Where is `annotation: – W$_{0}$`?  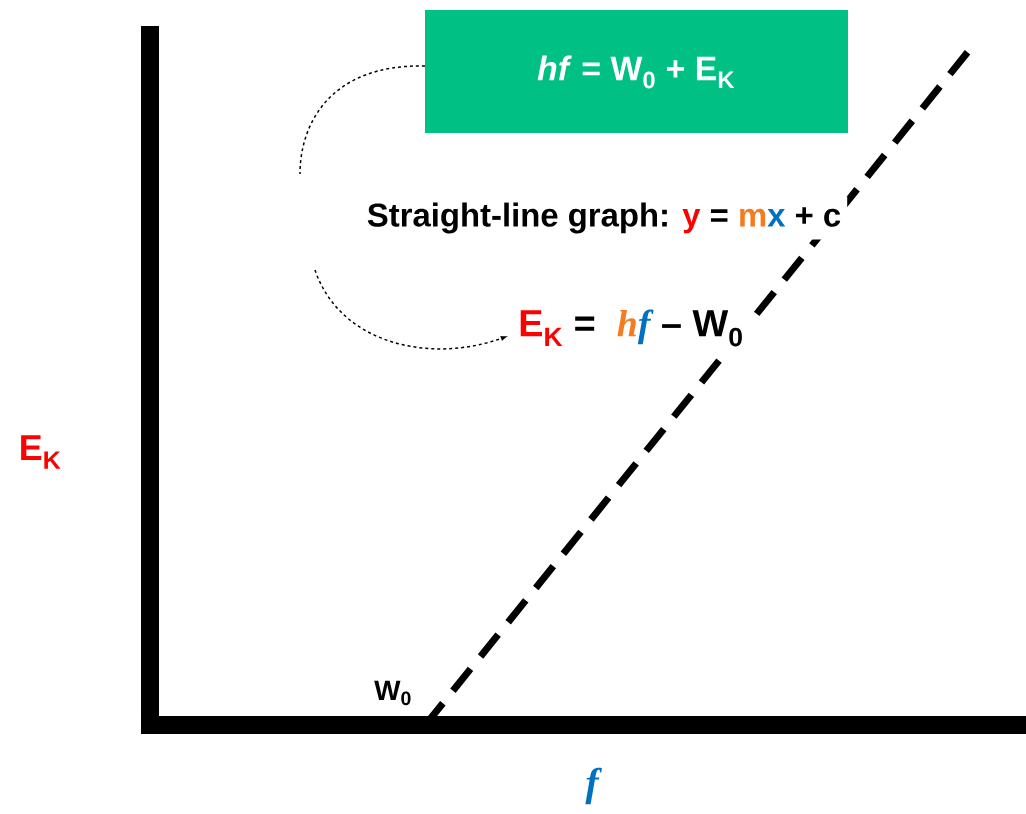 annotation: – W$_{0}$ is located at coordinates (702, 328).